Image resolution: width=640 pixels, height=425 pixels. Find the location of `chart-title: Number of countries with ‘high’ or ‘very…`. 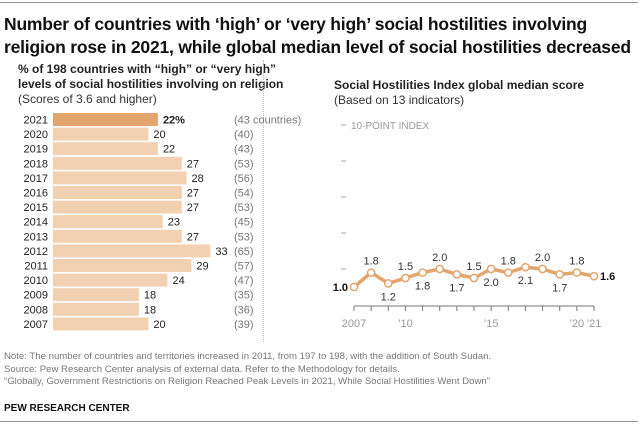

chart-title: Number of countries with ‘high’ or ‘very… is located at coordinates (317, 35).